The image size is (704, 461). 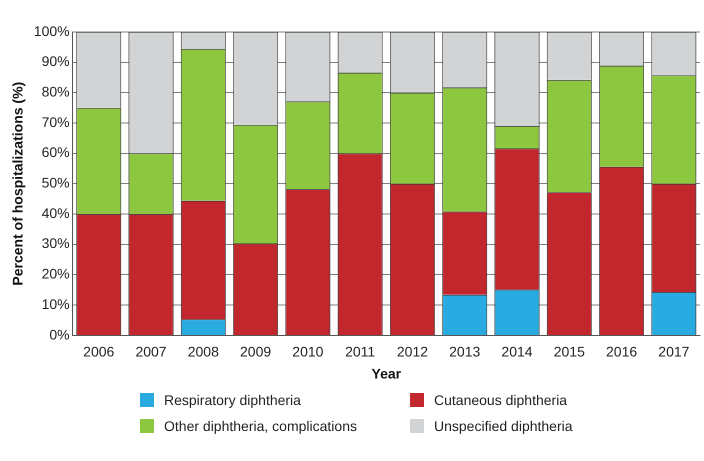 What do you see at coordinates (256, 352) in the screenshot?
I see `x-tick-label: 2009` at bounding box center [256, 352].